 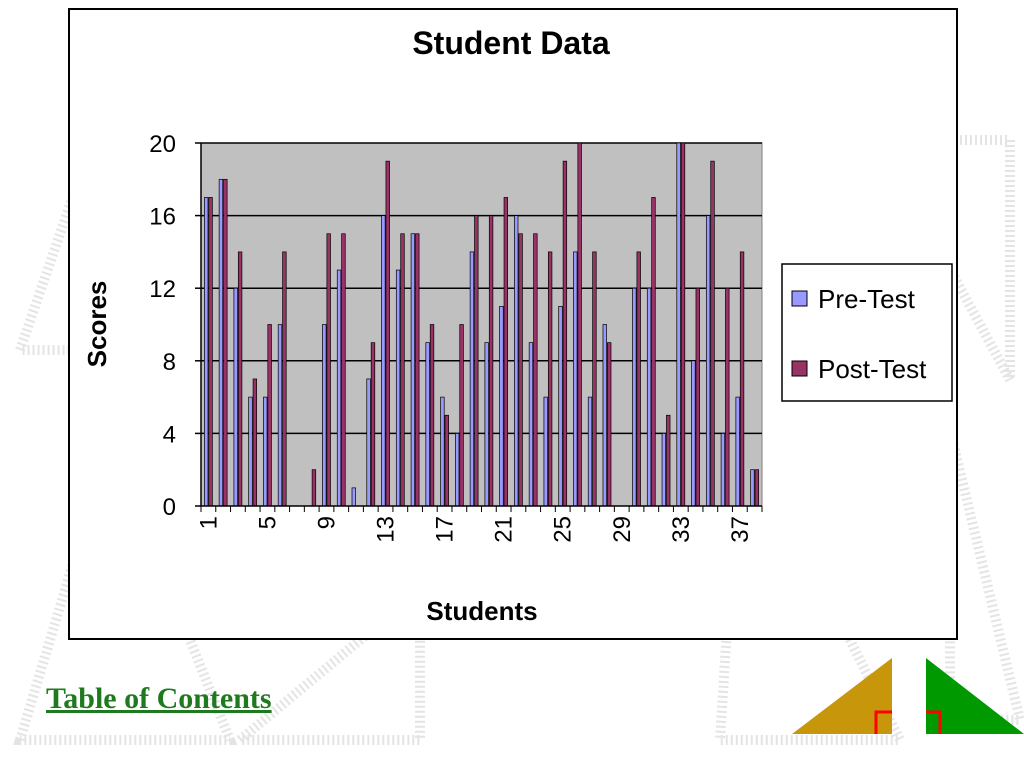 What do you see at coordinates (504, 529) in the screenshot?
I see `x-tick-label: 21` at bounding box center [504, 529].